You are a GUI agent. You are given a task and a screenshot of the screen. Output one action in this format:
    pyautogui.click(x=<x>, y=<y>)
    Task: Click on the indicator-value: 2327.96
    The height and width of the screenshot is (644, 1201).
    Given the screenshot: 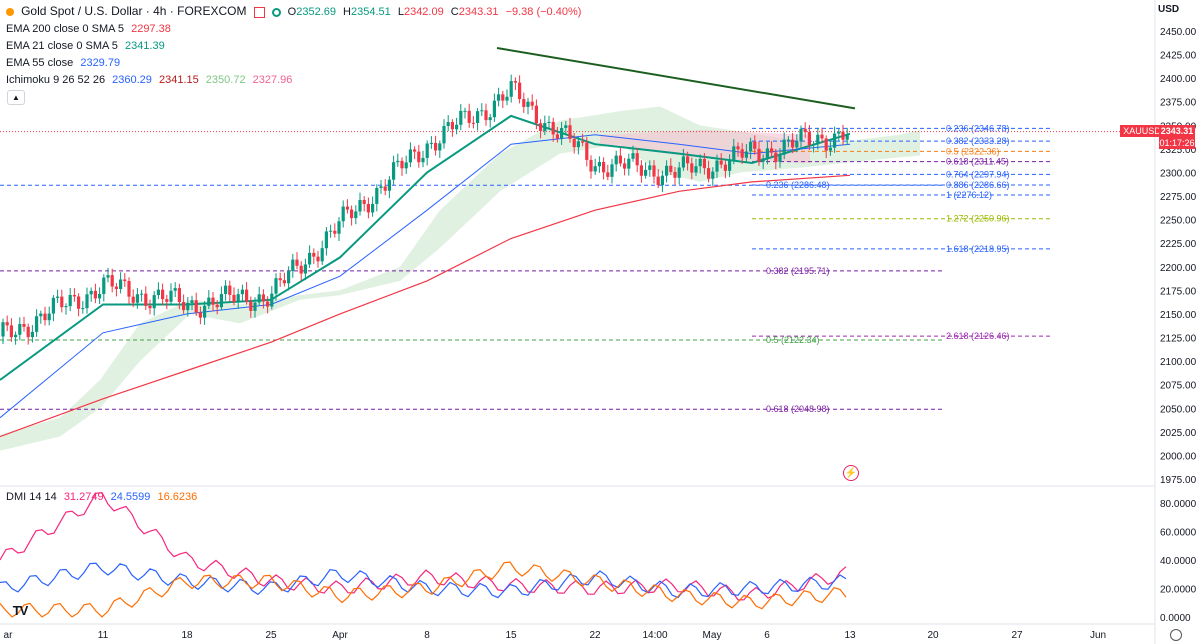 What is the action you would take?
    pyautogui.click(x=272, y=80)
    